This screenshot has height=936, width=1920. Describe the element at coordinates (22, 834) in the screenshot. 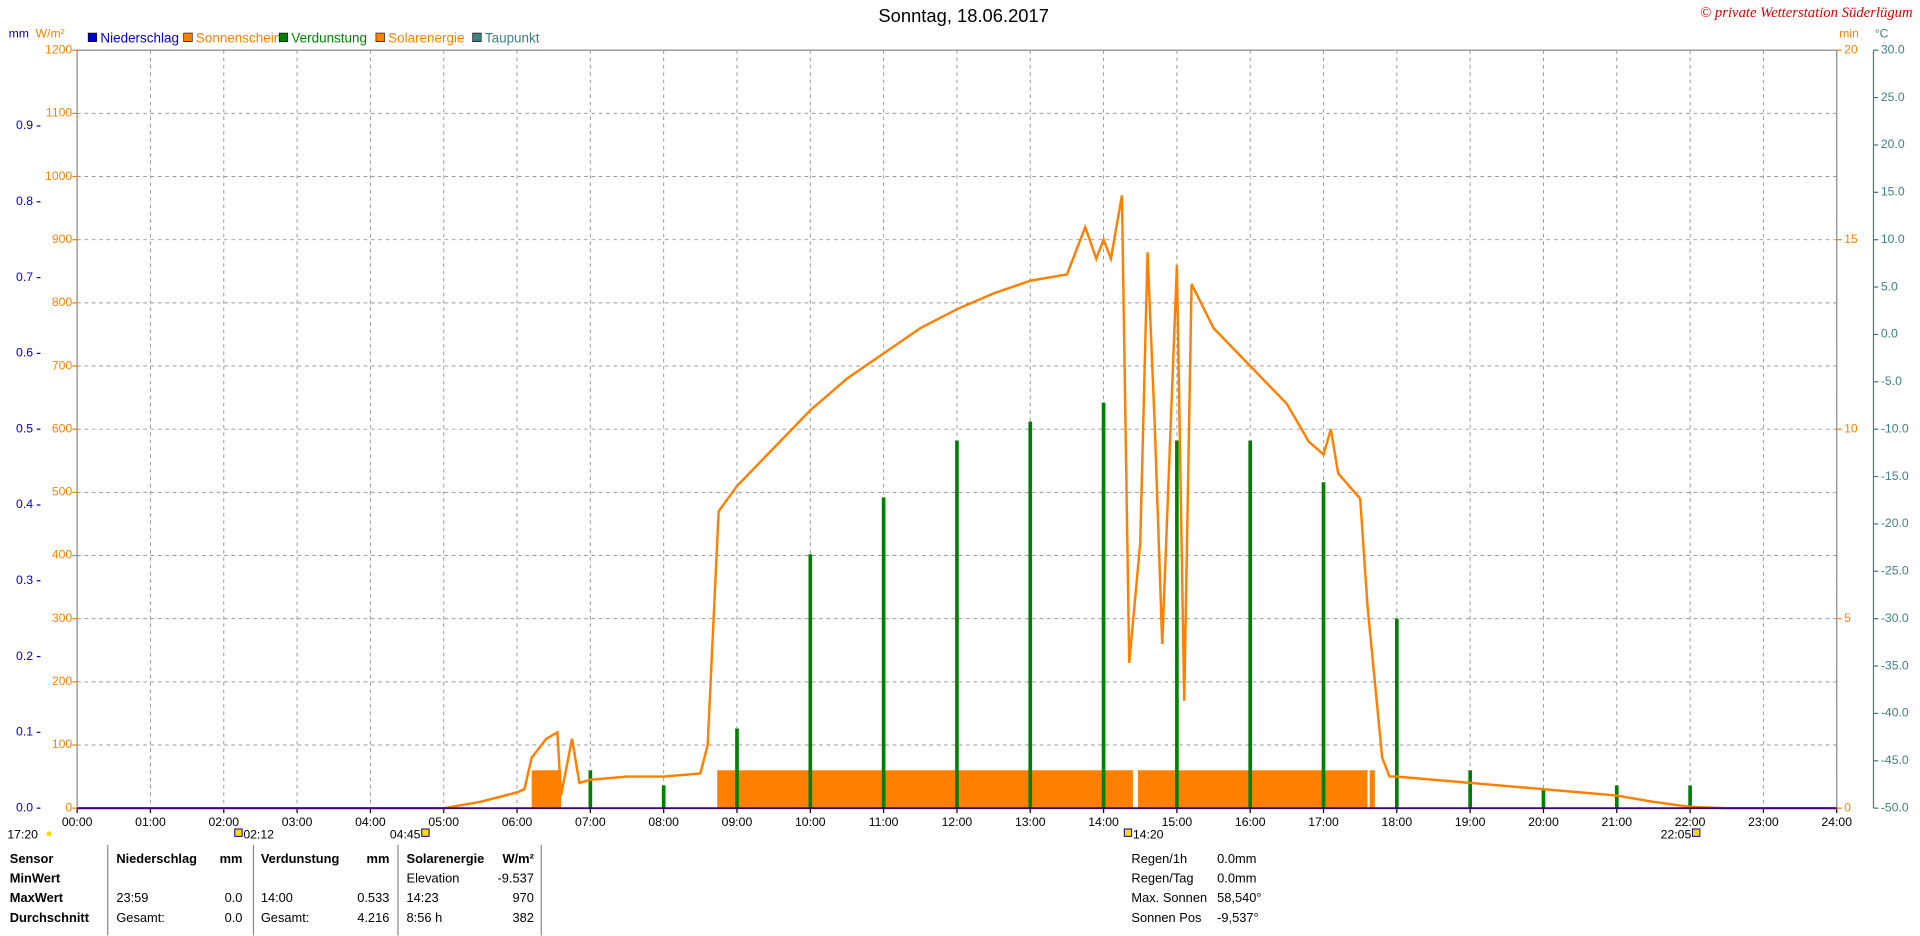

I see `moon-marker: 17:20` at that location.